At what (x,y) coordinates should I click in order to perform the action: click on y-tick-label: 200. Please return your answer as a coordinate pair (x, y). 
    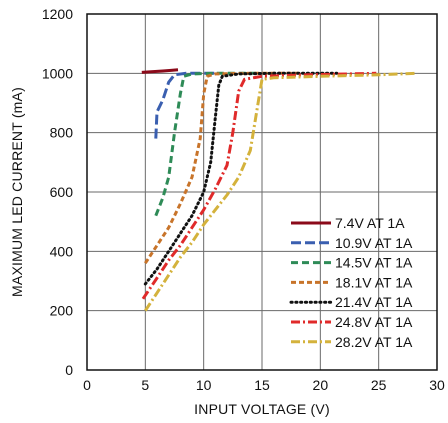
    Looking at the image, I should click on (62, 311).